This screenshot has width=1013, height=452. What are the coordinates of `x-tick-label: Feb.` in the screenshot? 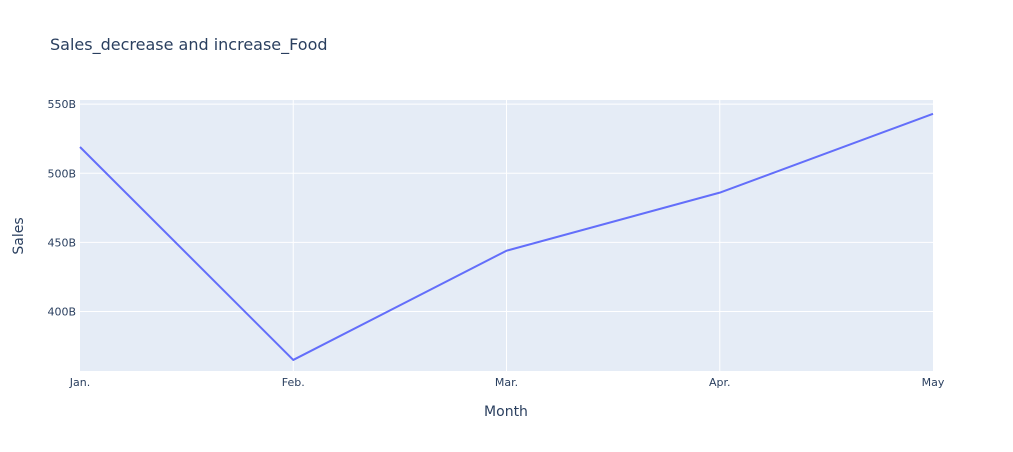 It's located at (293, 382).